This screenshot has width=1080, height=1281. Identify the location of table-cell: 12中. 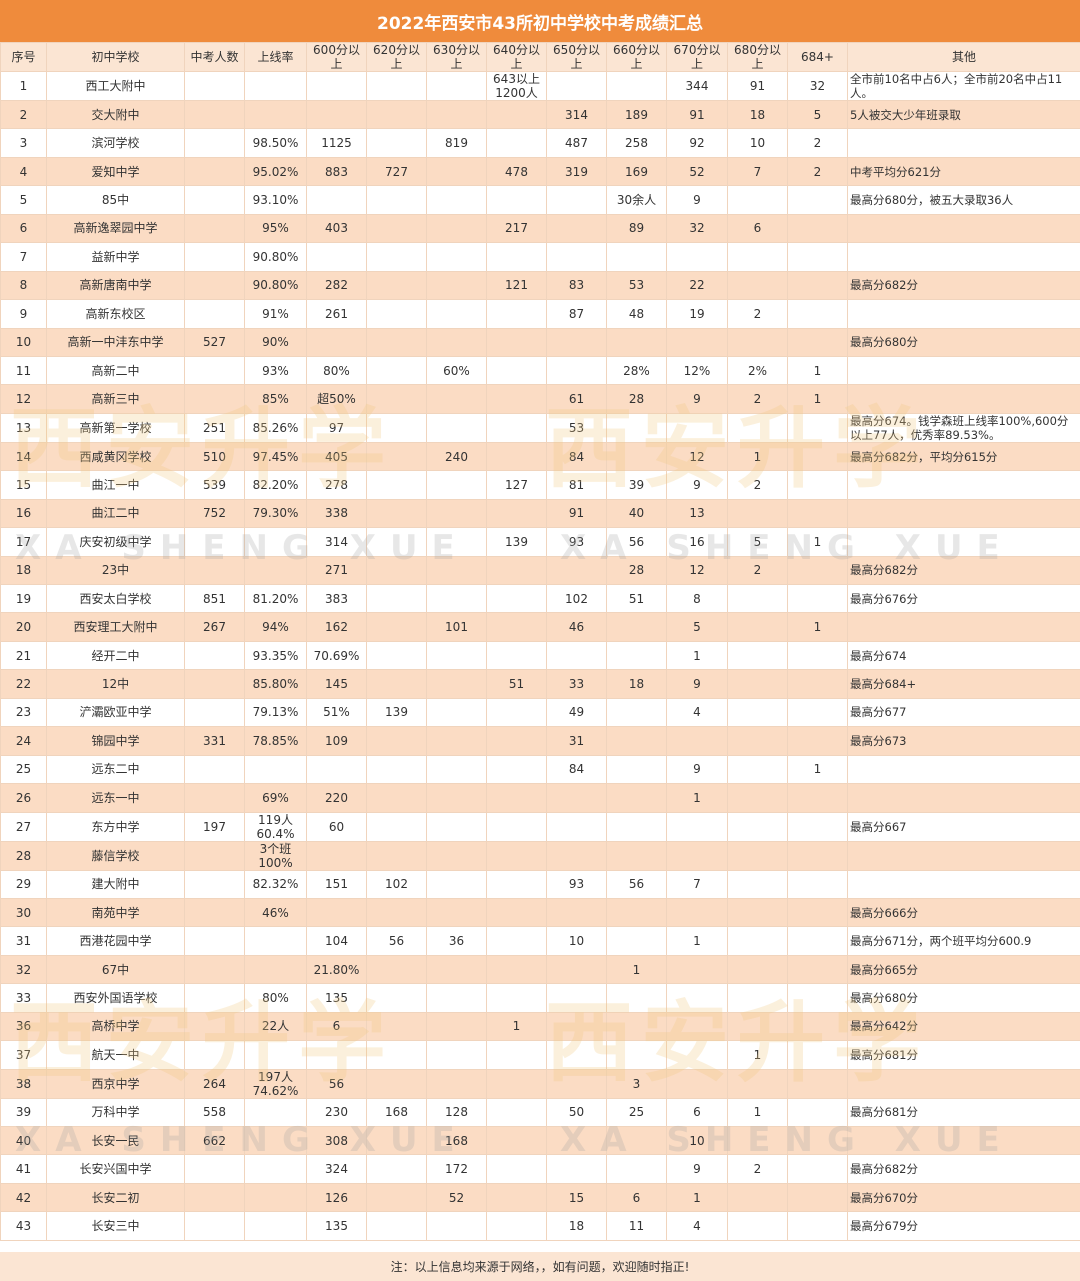
(115, 684).